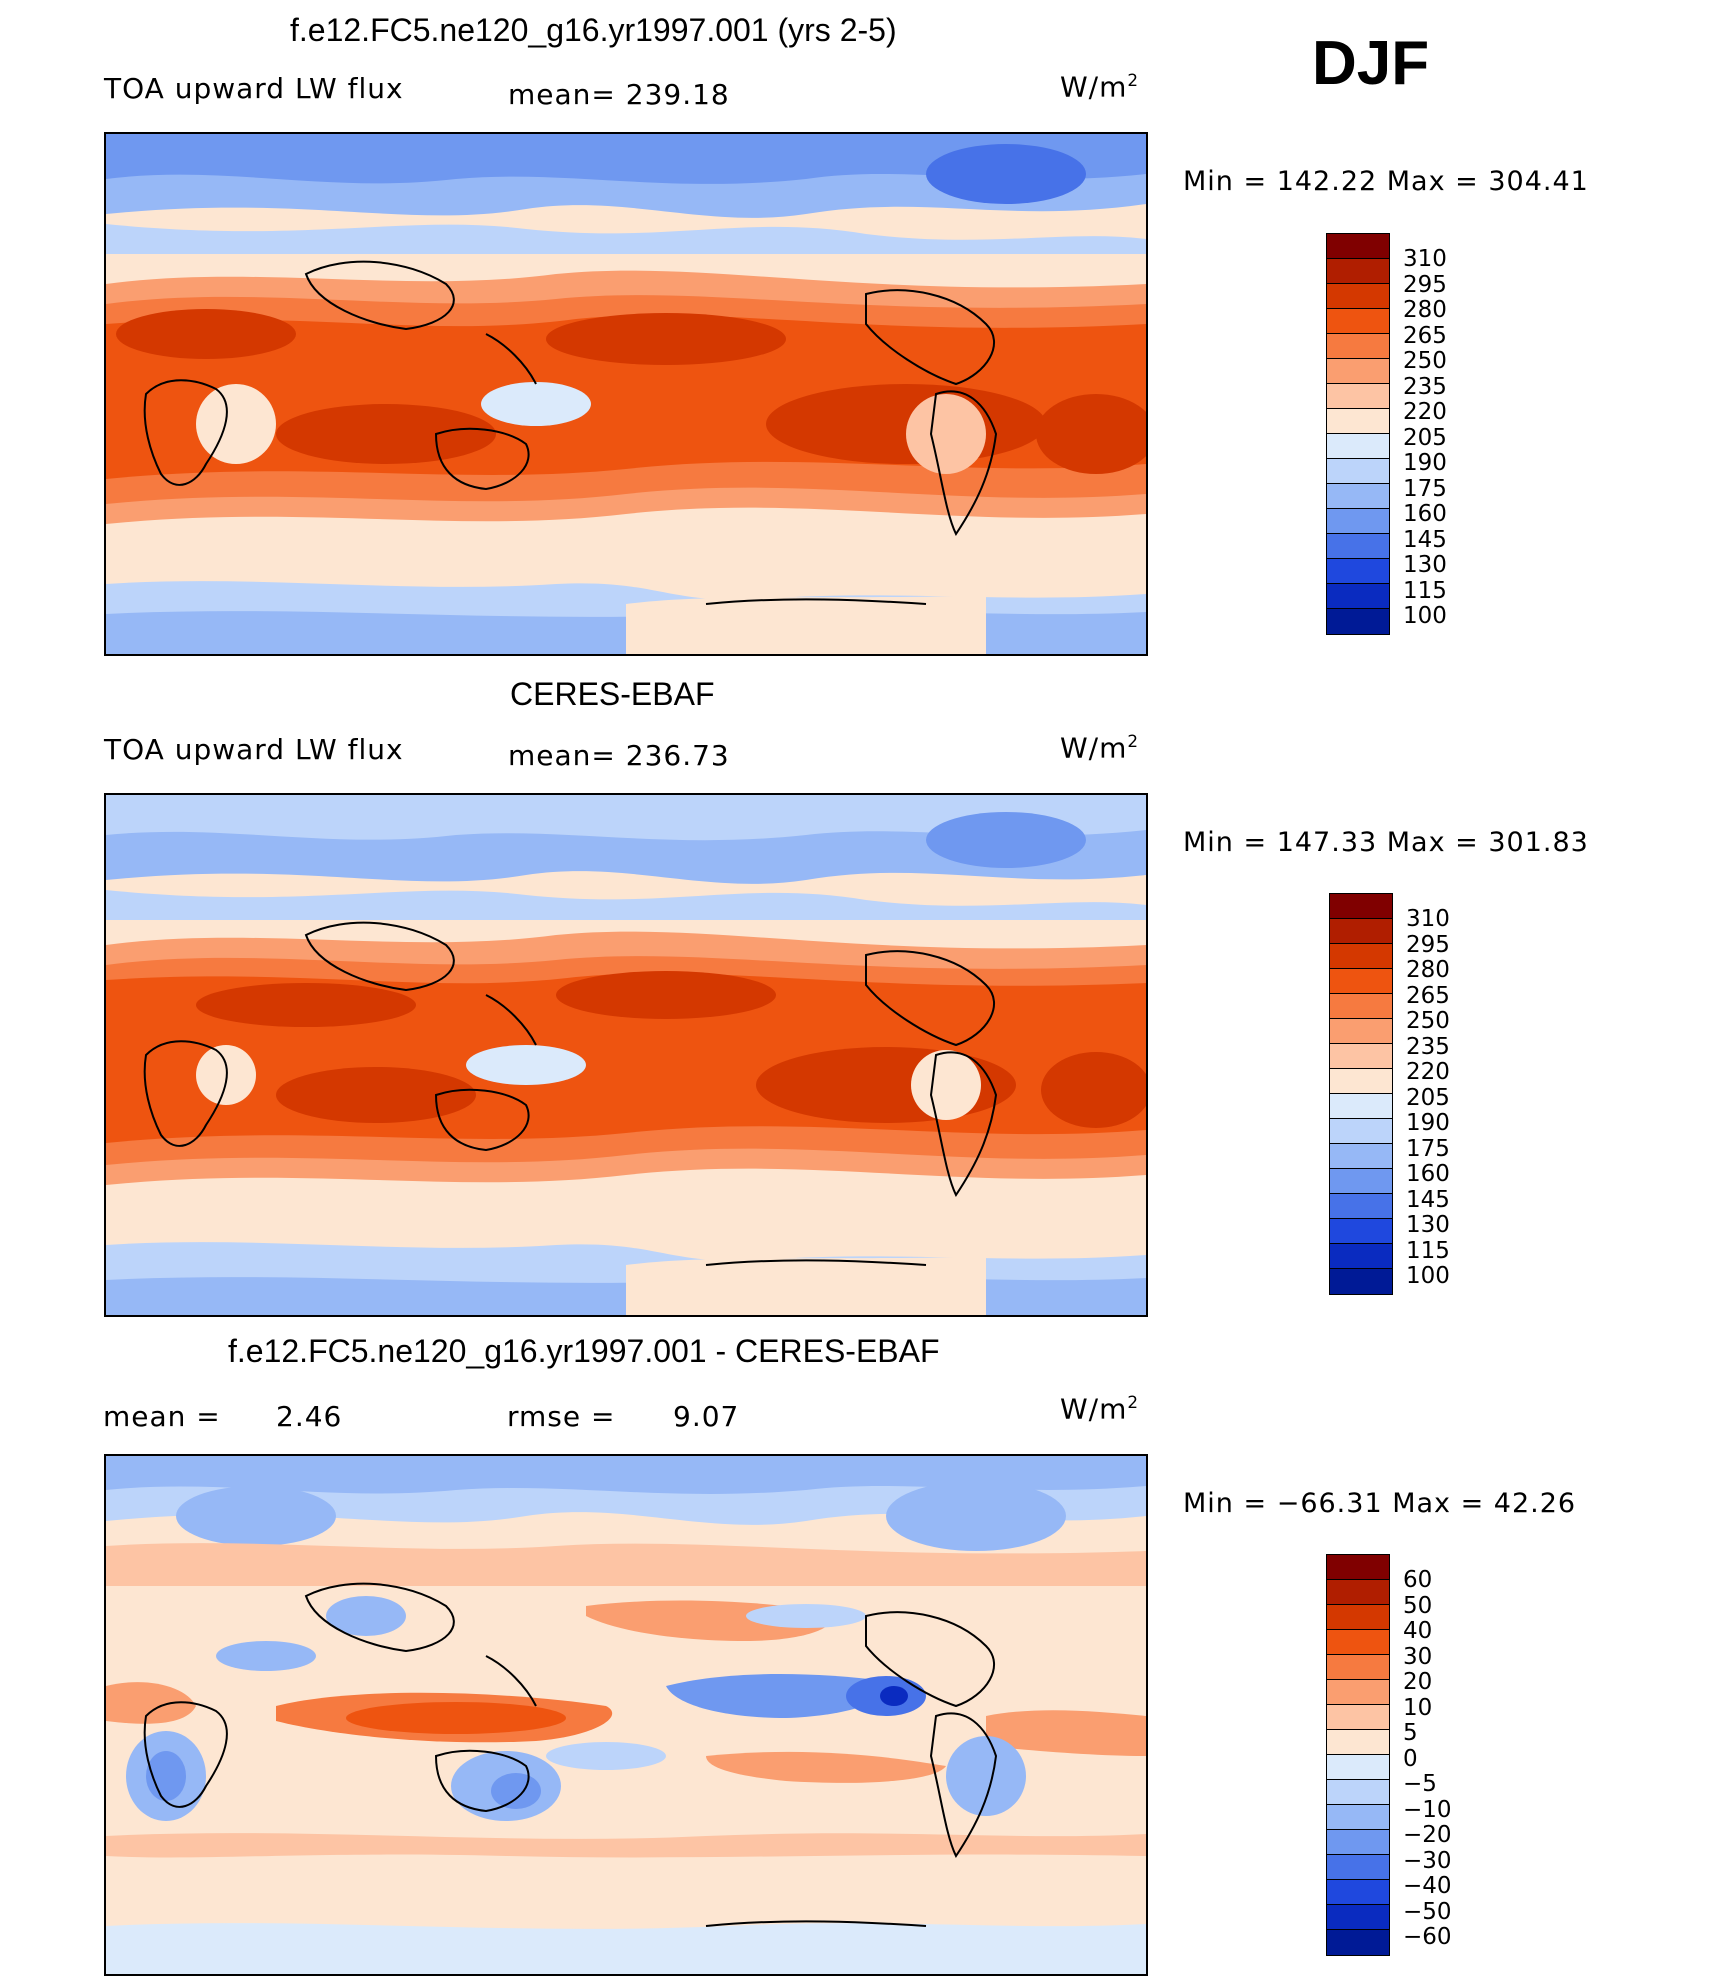 This screenshot has width=1710, height=1979. Describe the element at coordinates (561, 1416) in the screenshot. I see `panel3-rmse-label: rmse =` at that location.